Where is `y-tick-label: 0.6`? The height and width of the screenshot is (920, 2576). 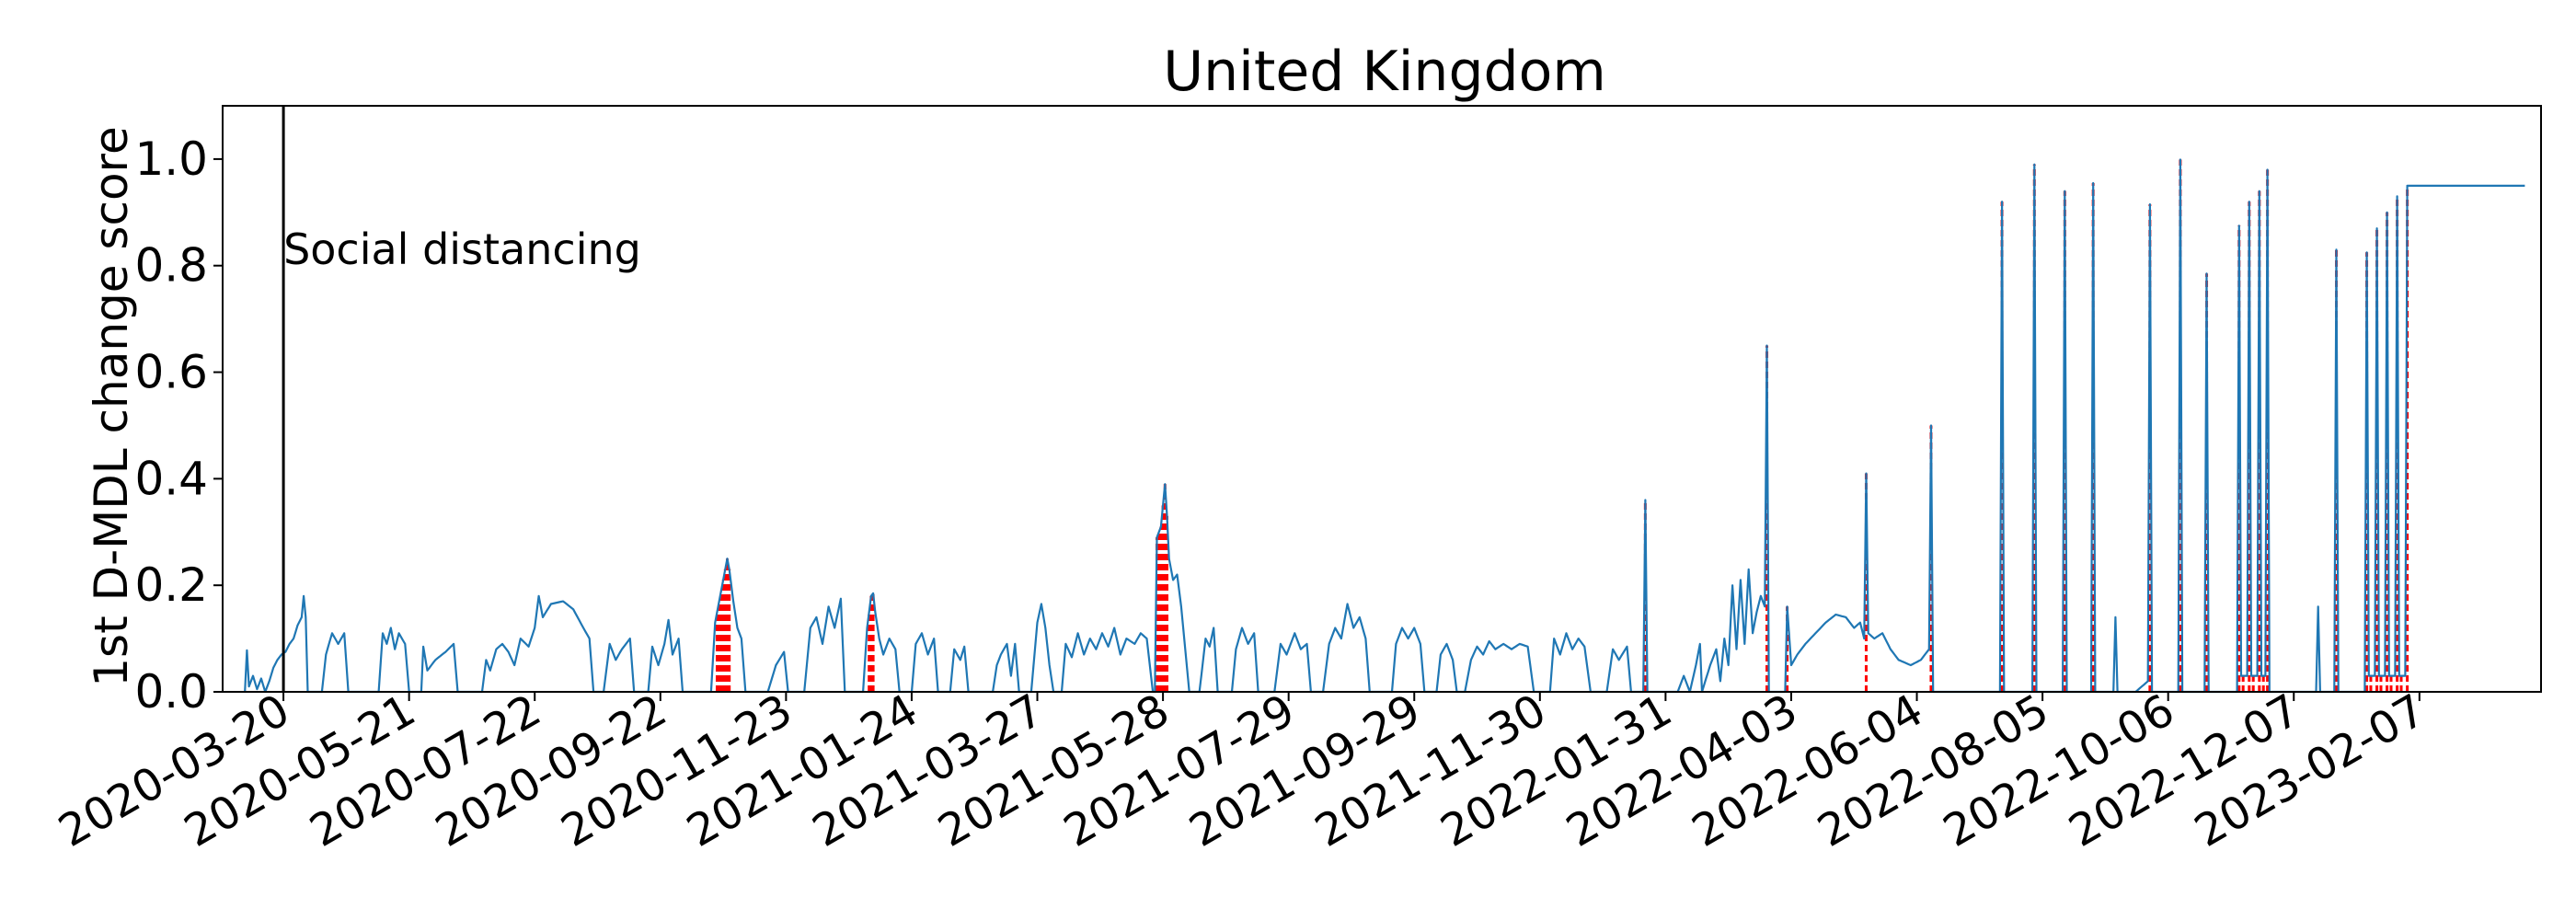
y-tick-label: 0.6 is located at coordinates (171, 372).